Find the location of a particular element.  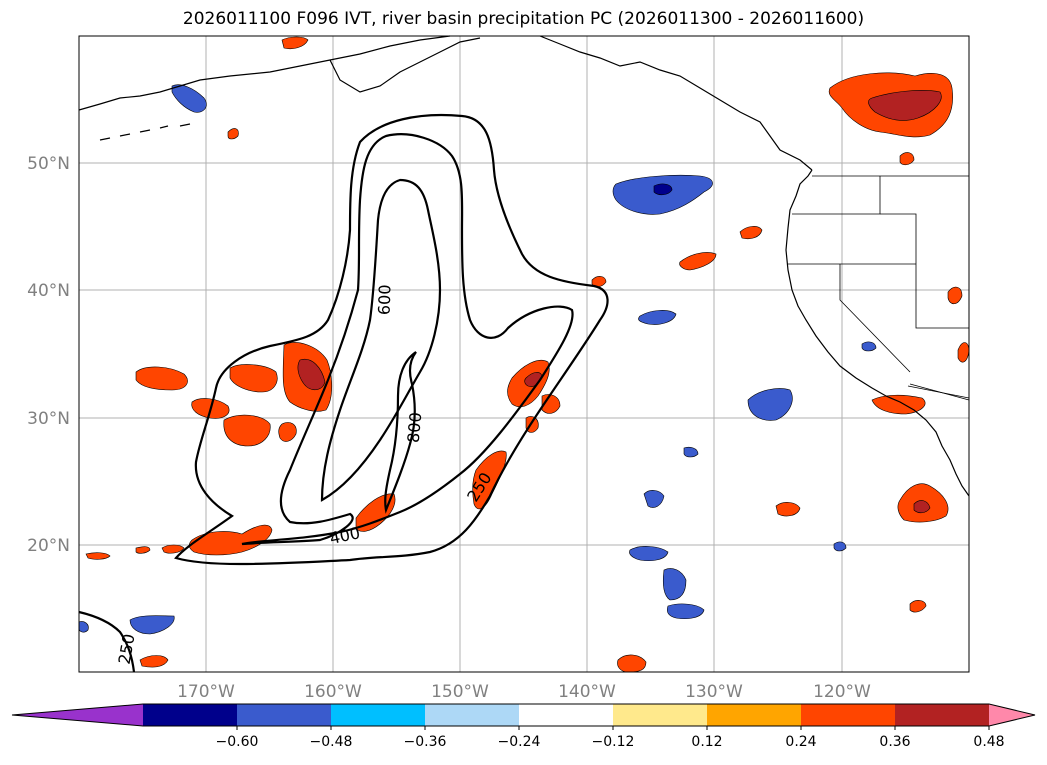

precip-blob-hawaii-e is located at coordinates (788, 509).